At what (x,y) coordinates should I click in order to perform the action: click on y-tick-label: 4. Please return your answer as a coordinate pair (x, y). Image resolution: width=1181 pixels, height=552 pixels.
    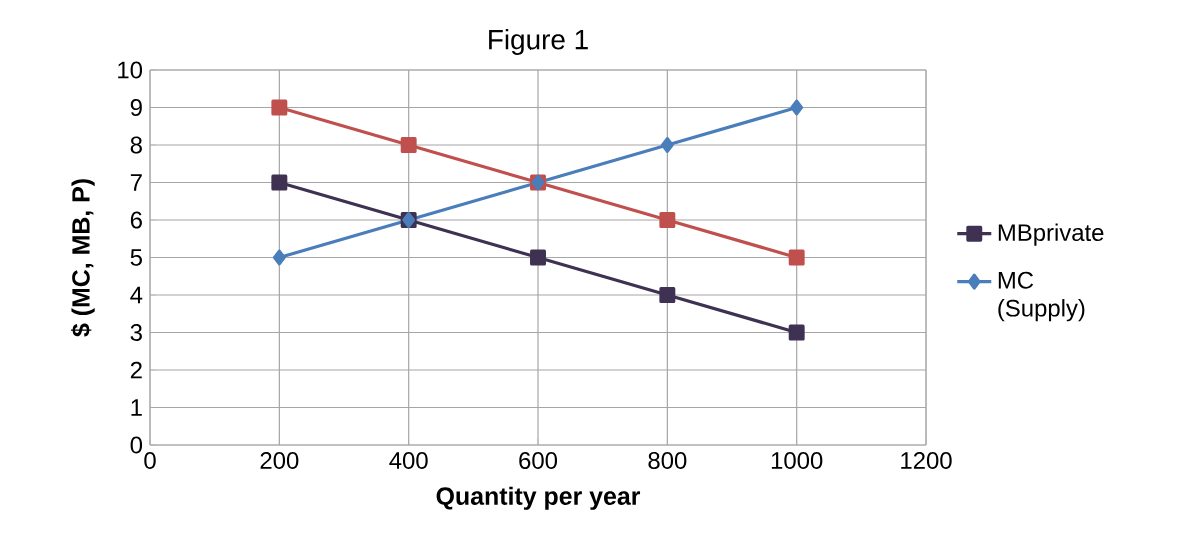
    Looking at the image, I should click on (136, 295).